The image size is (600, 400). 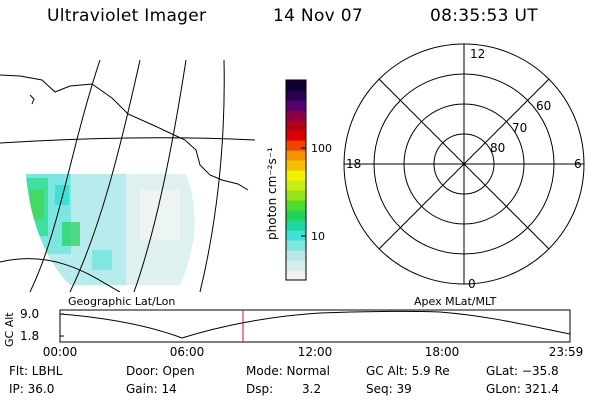 What do you see at coordinates (477, 54) in the screenshot?
I see `mlt-label-top: 12` at bounding box center [477, 54].